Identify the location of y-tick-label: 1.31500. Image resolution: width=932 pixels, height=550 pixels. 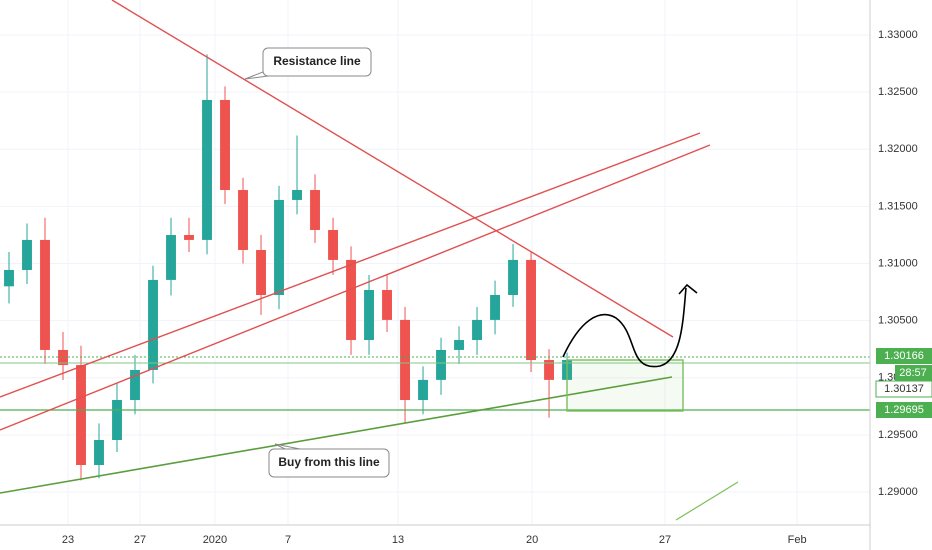
(898, 206).